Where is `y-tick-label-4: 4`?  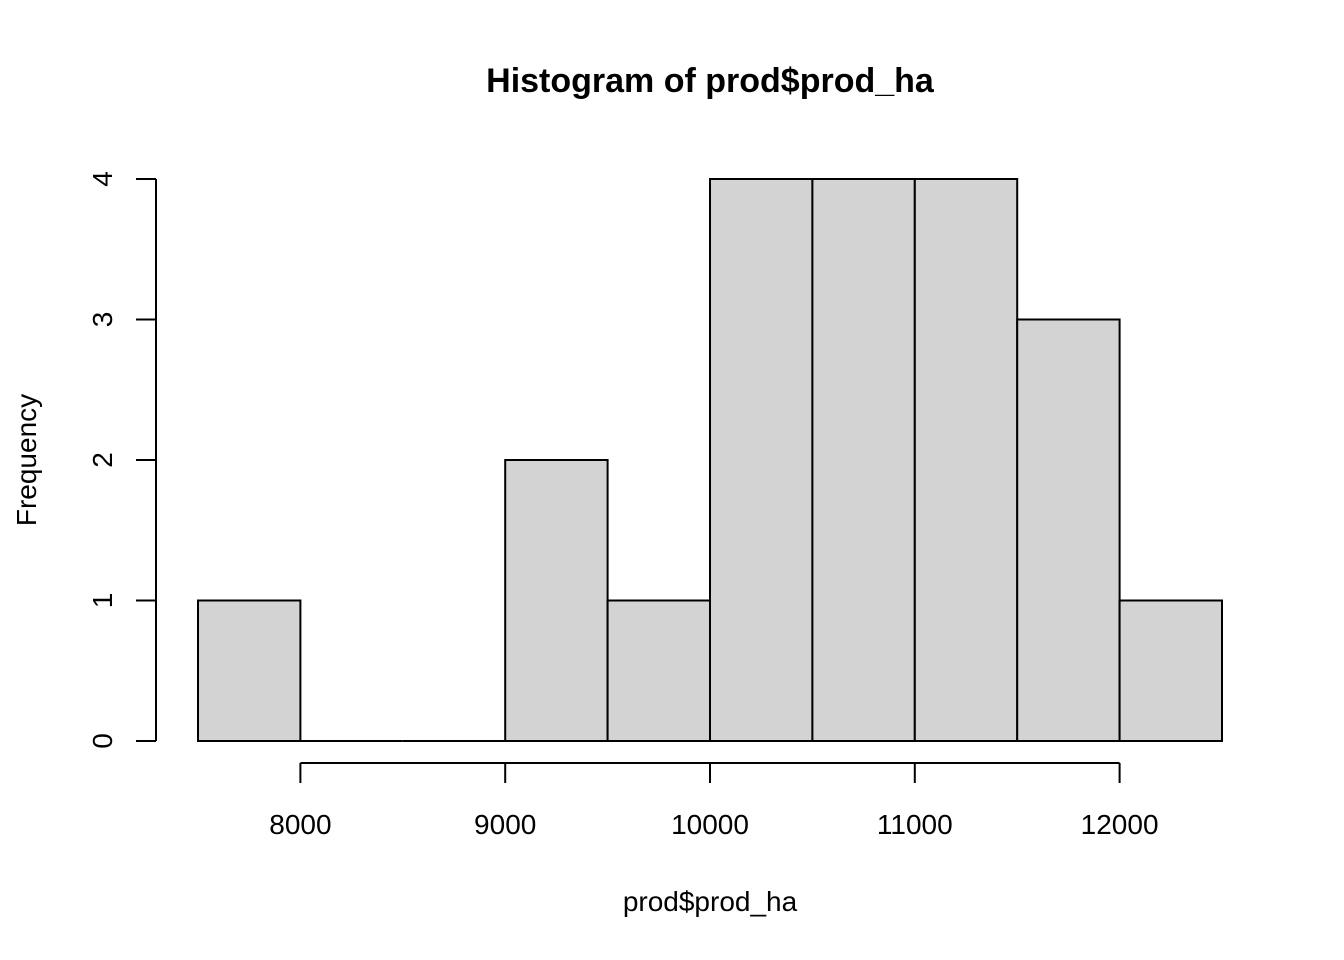
y-tick-label-4: 4 is located at coordinates (102, 179).